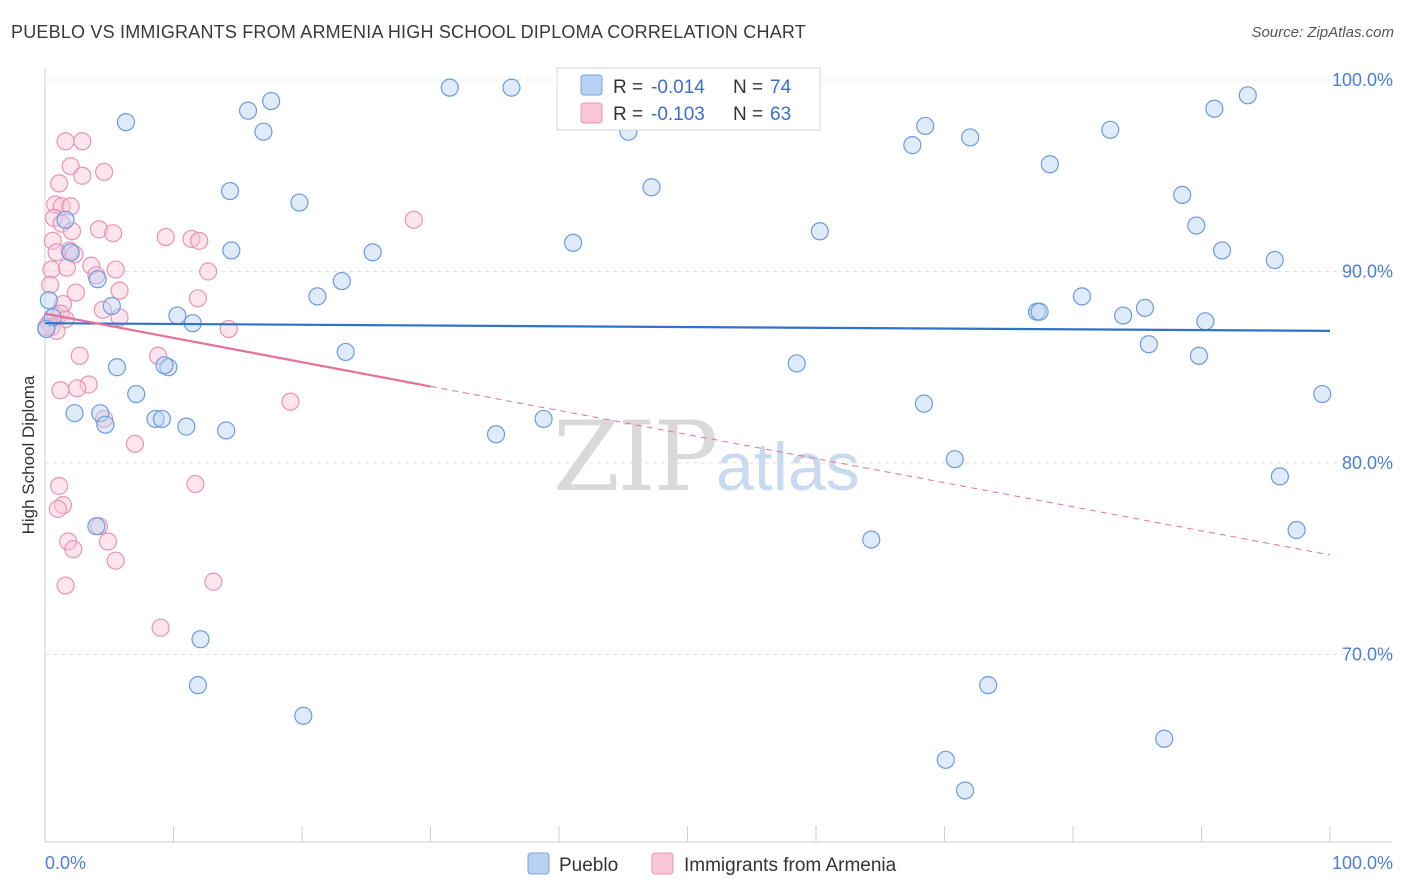 The height and width of the screenshot is (892, 1406). What do you see at coordinates (781, 87) in the screenshot?
I see `legend-n-value-pueblo: 74` at bounding box center [781, 87].